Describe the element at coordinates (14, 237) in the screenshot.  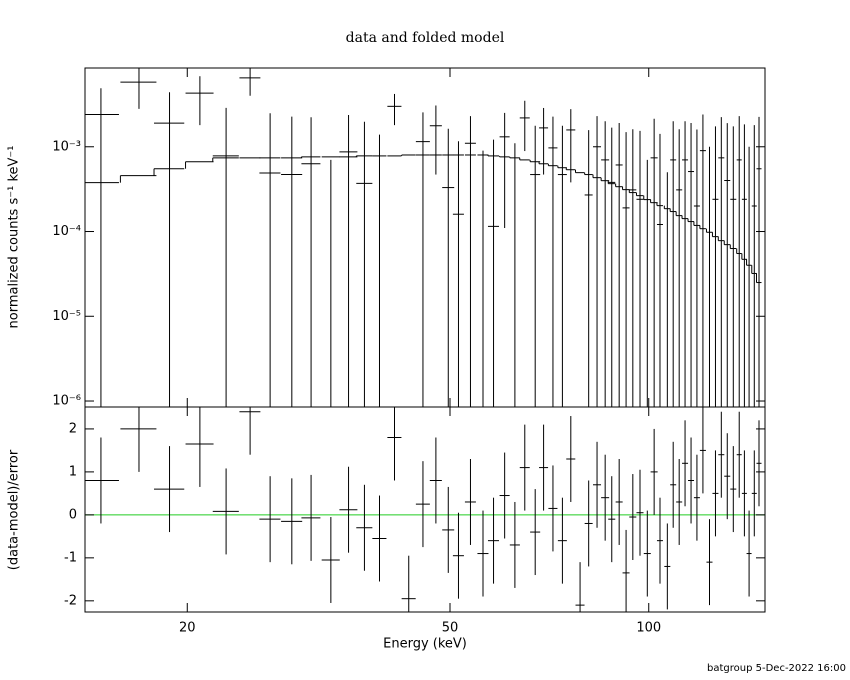
I see `y-axis-label: normalized counts s⁻¹ keV⁻¹` at that location.